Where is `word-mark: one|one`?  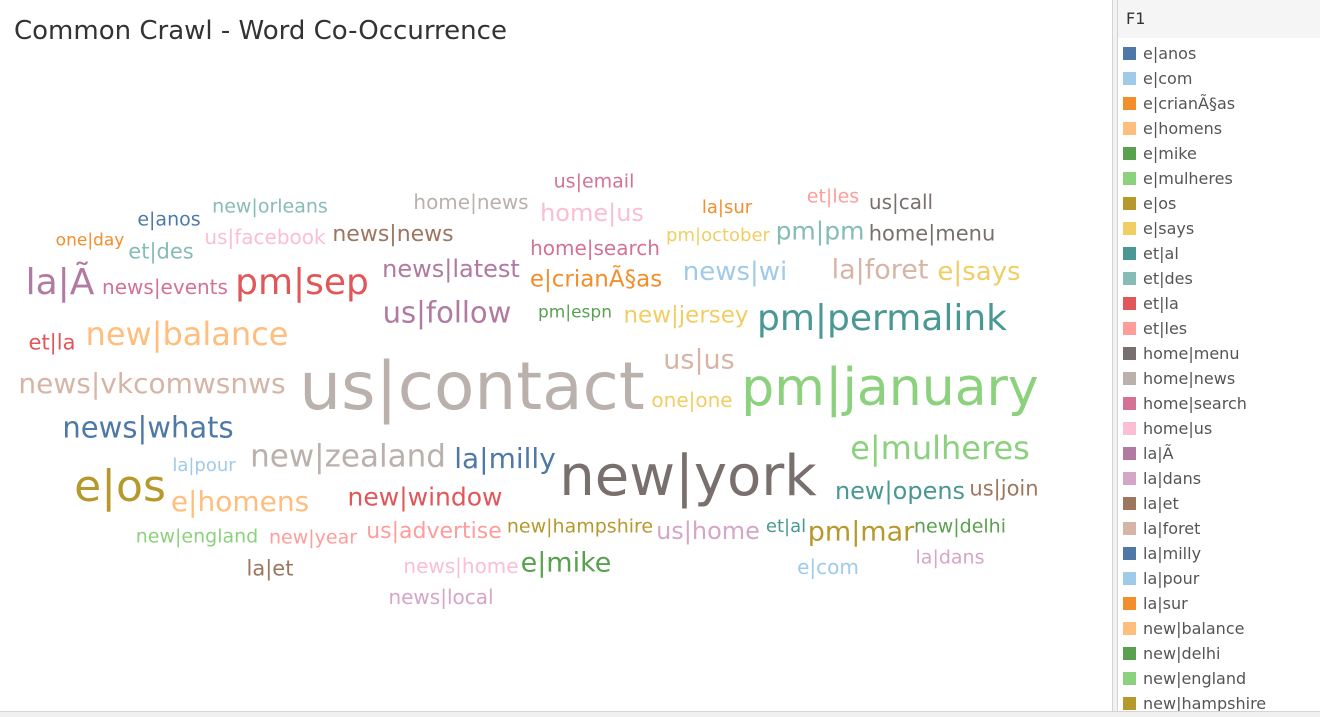
word-mark: one|one is located at coordinates (692, 400).